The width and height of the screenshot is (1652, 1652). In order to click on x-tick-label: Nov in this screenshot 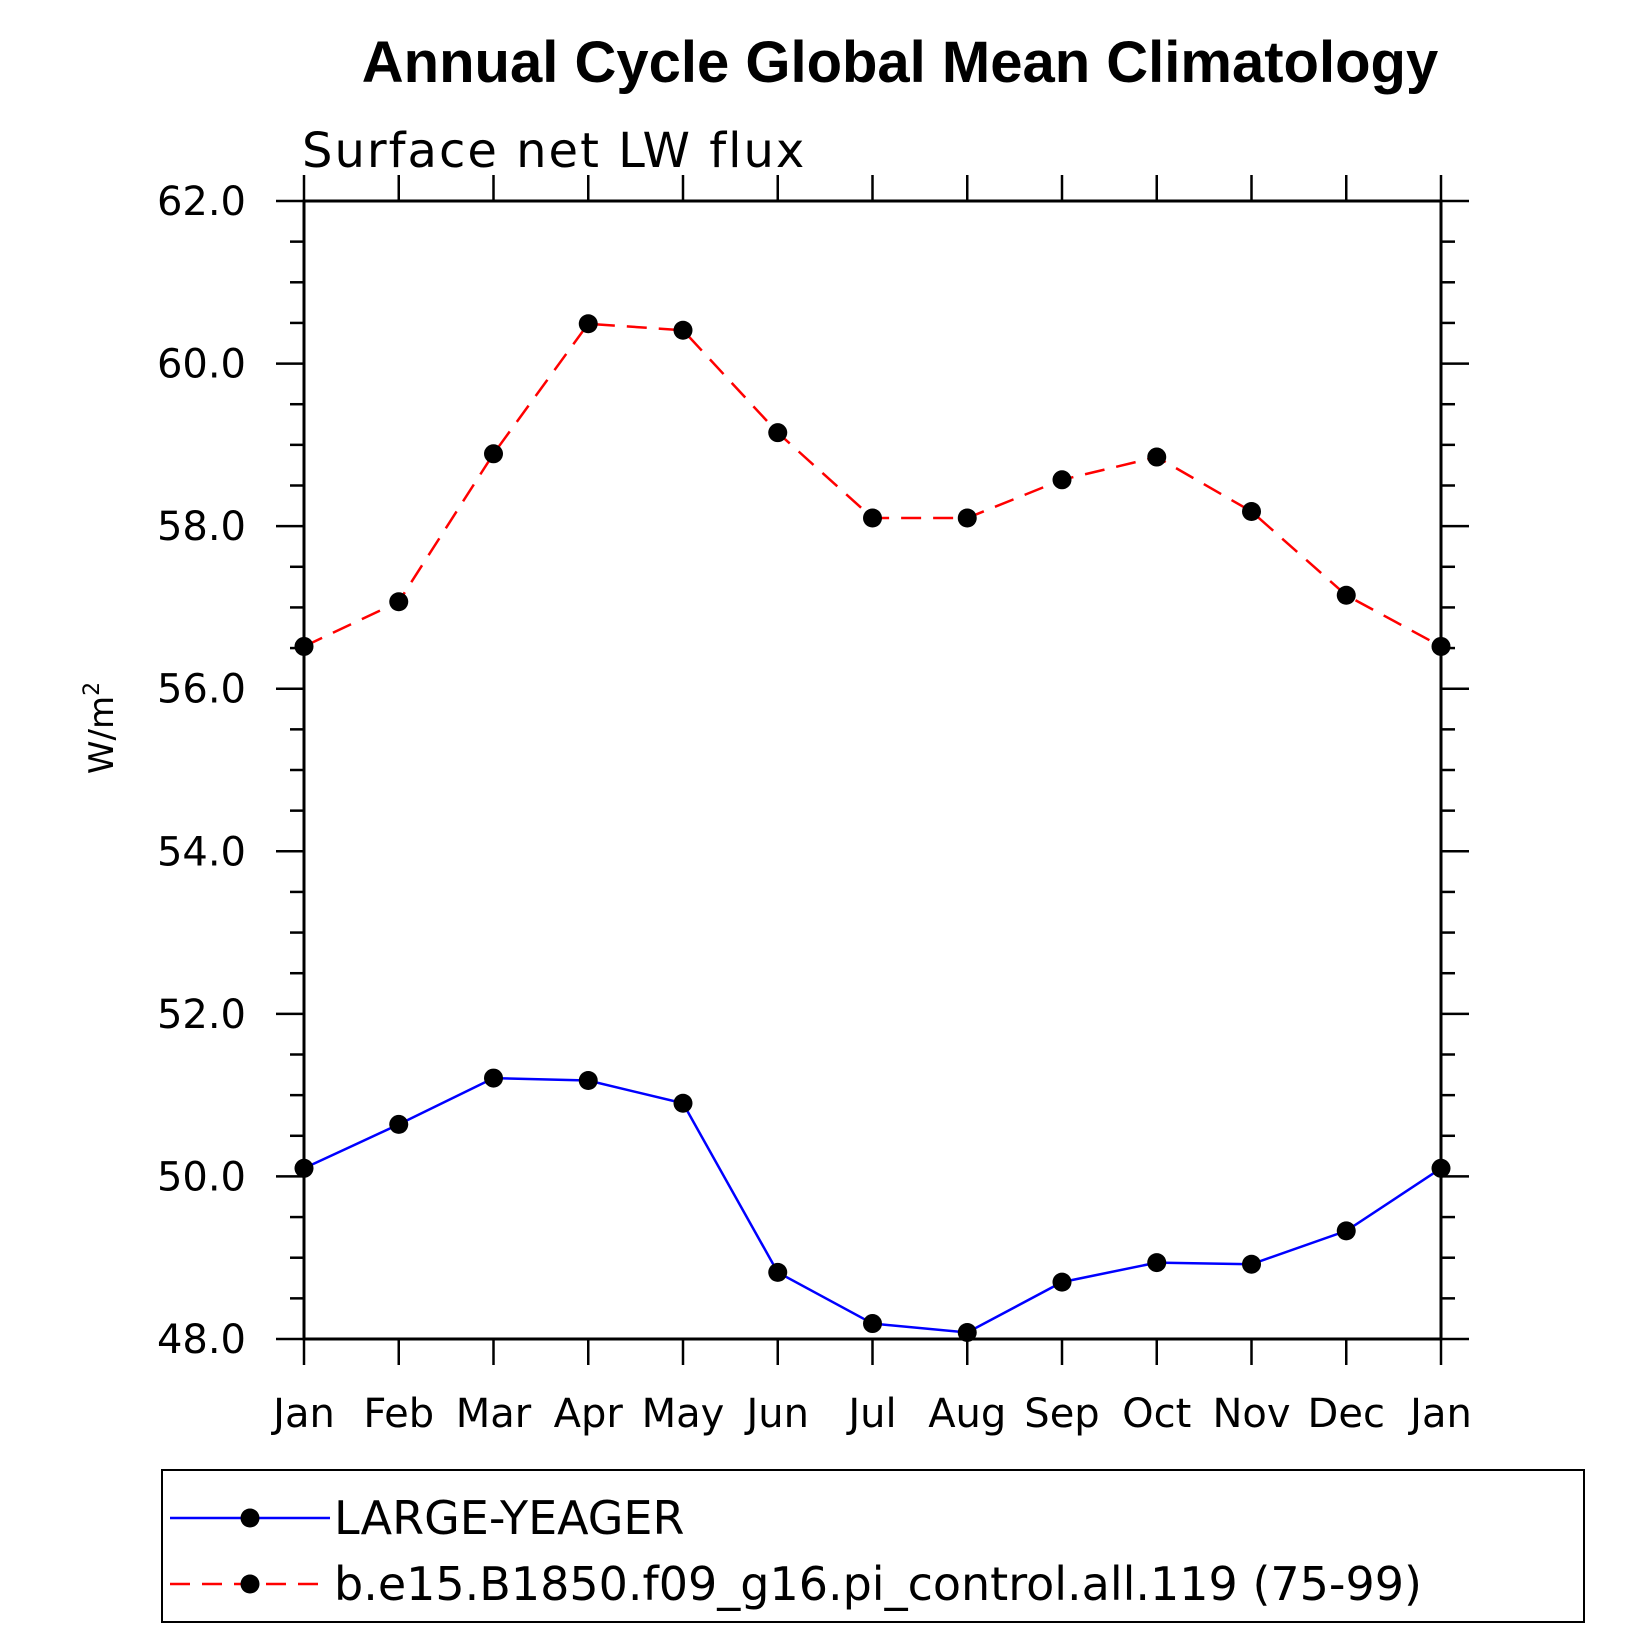, I will do `click(1251, 1414)`.